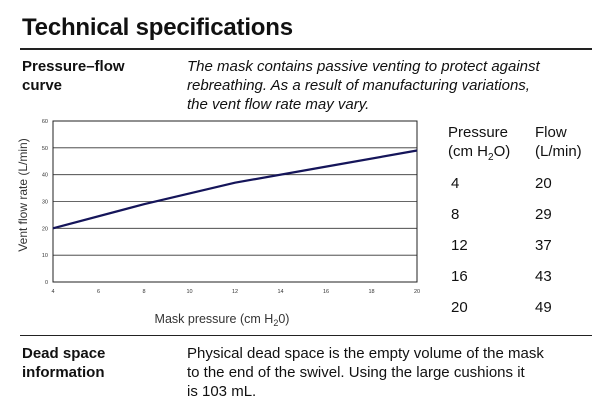  I want to click on x-tick-labels: 4 6 8 10 12 14 16 18 20, so click(235, 292).